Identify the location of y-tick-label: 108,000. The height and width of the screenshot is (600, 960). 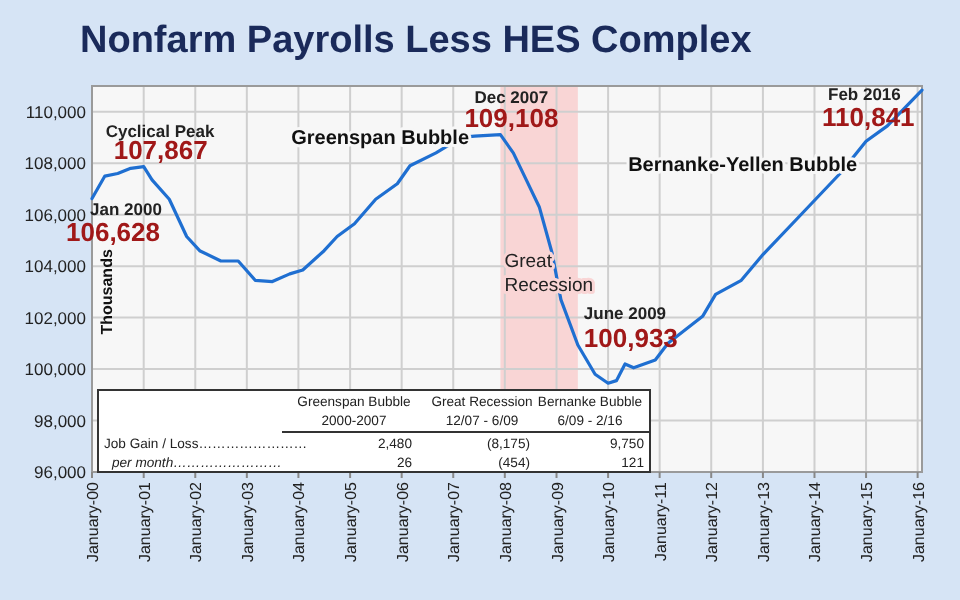
(55, 163).